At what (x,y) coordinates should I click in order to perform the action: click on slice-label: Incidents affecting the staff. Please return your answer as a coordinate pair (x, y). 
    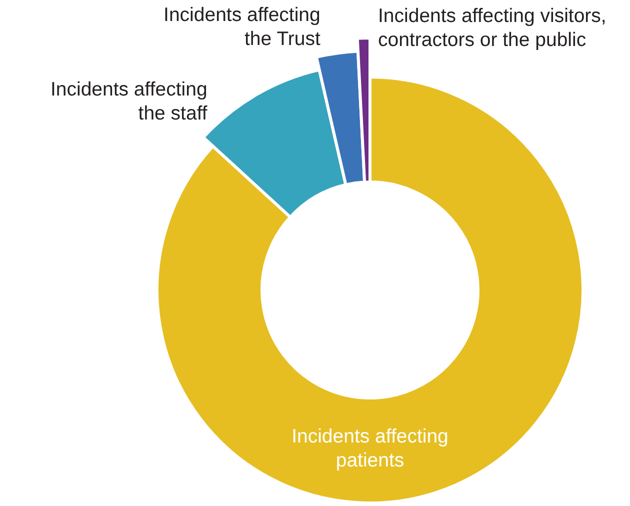
    Looking at the image, I should click on (129, 101).